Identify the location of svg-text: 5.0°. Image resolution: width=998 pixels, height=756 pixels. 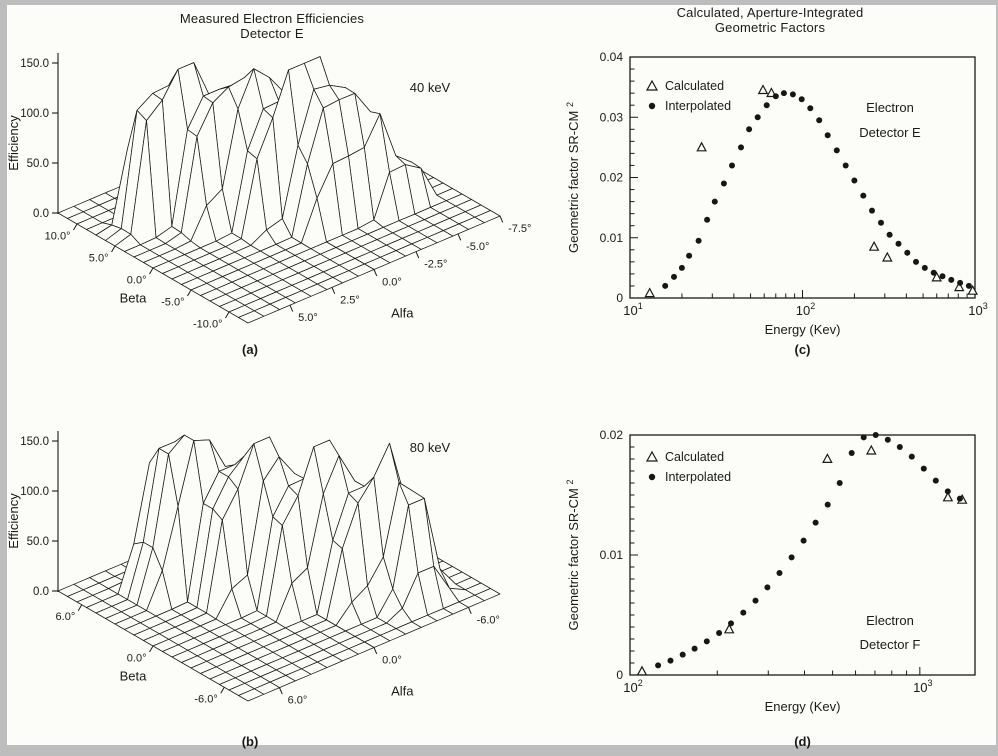
(308, 318).